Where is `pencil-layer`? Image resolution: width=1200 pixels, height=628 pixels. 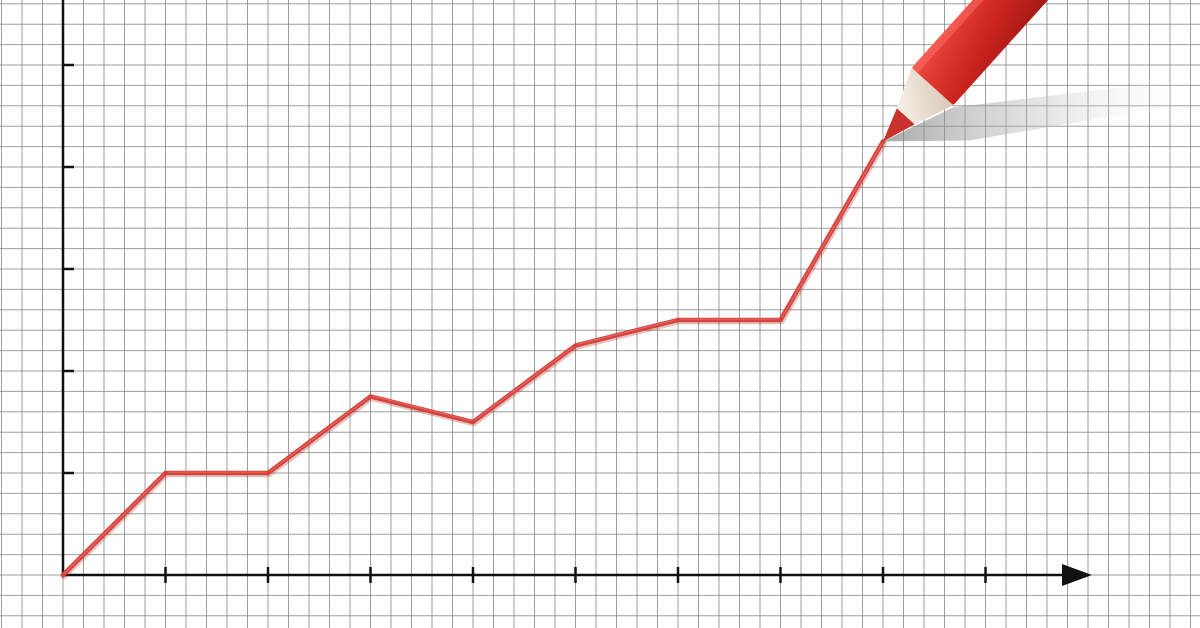 pencil-layer is located at coordinates (1041, 71).